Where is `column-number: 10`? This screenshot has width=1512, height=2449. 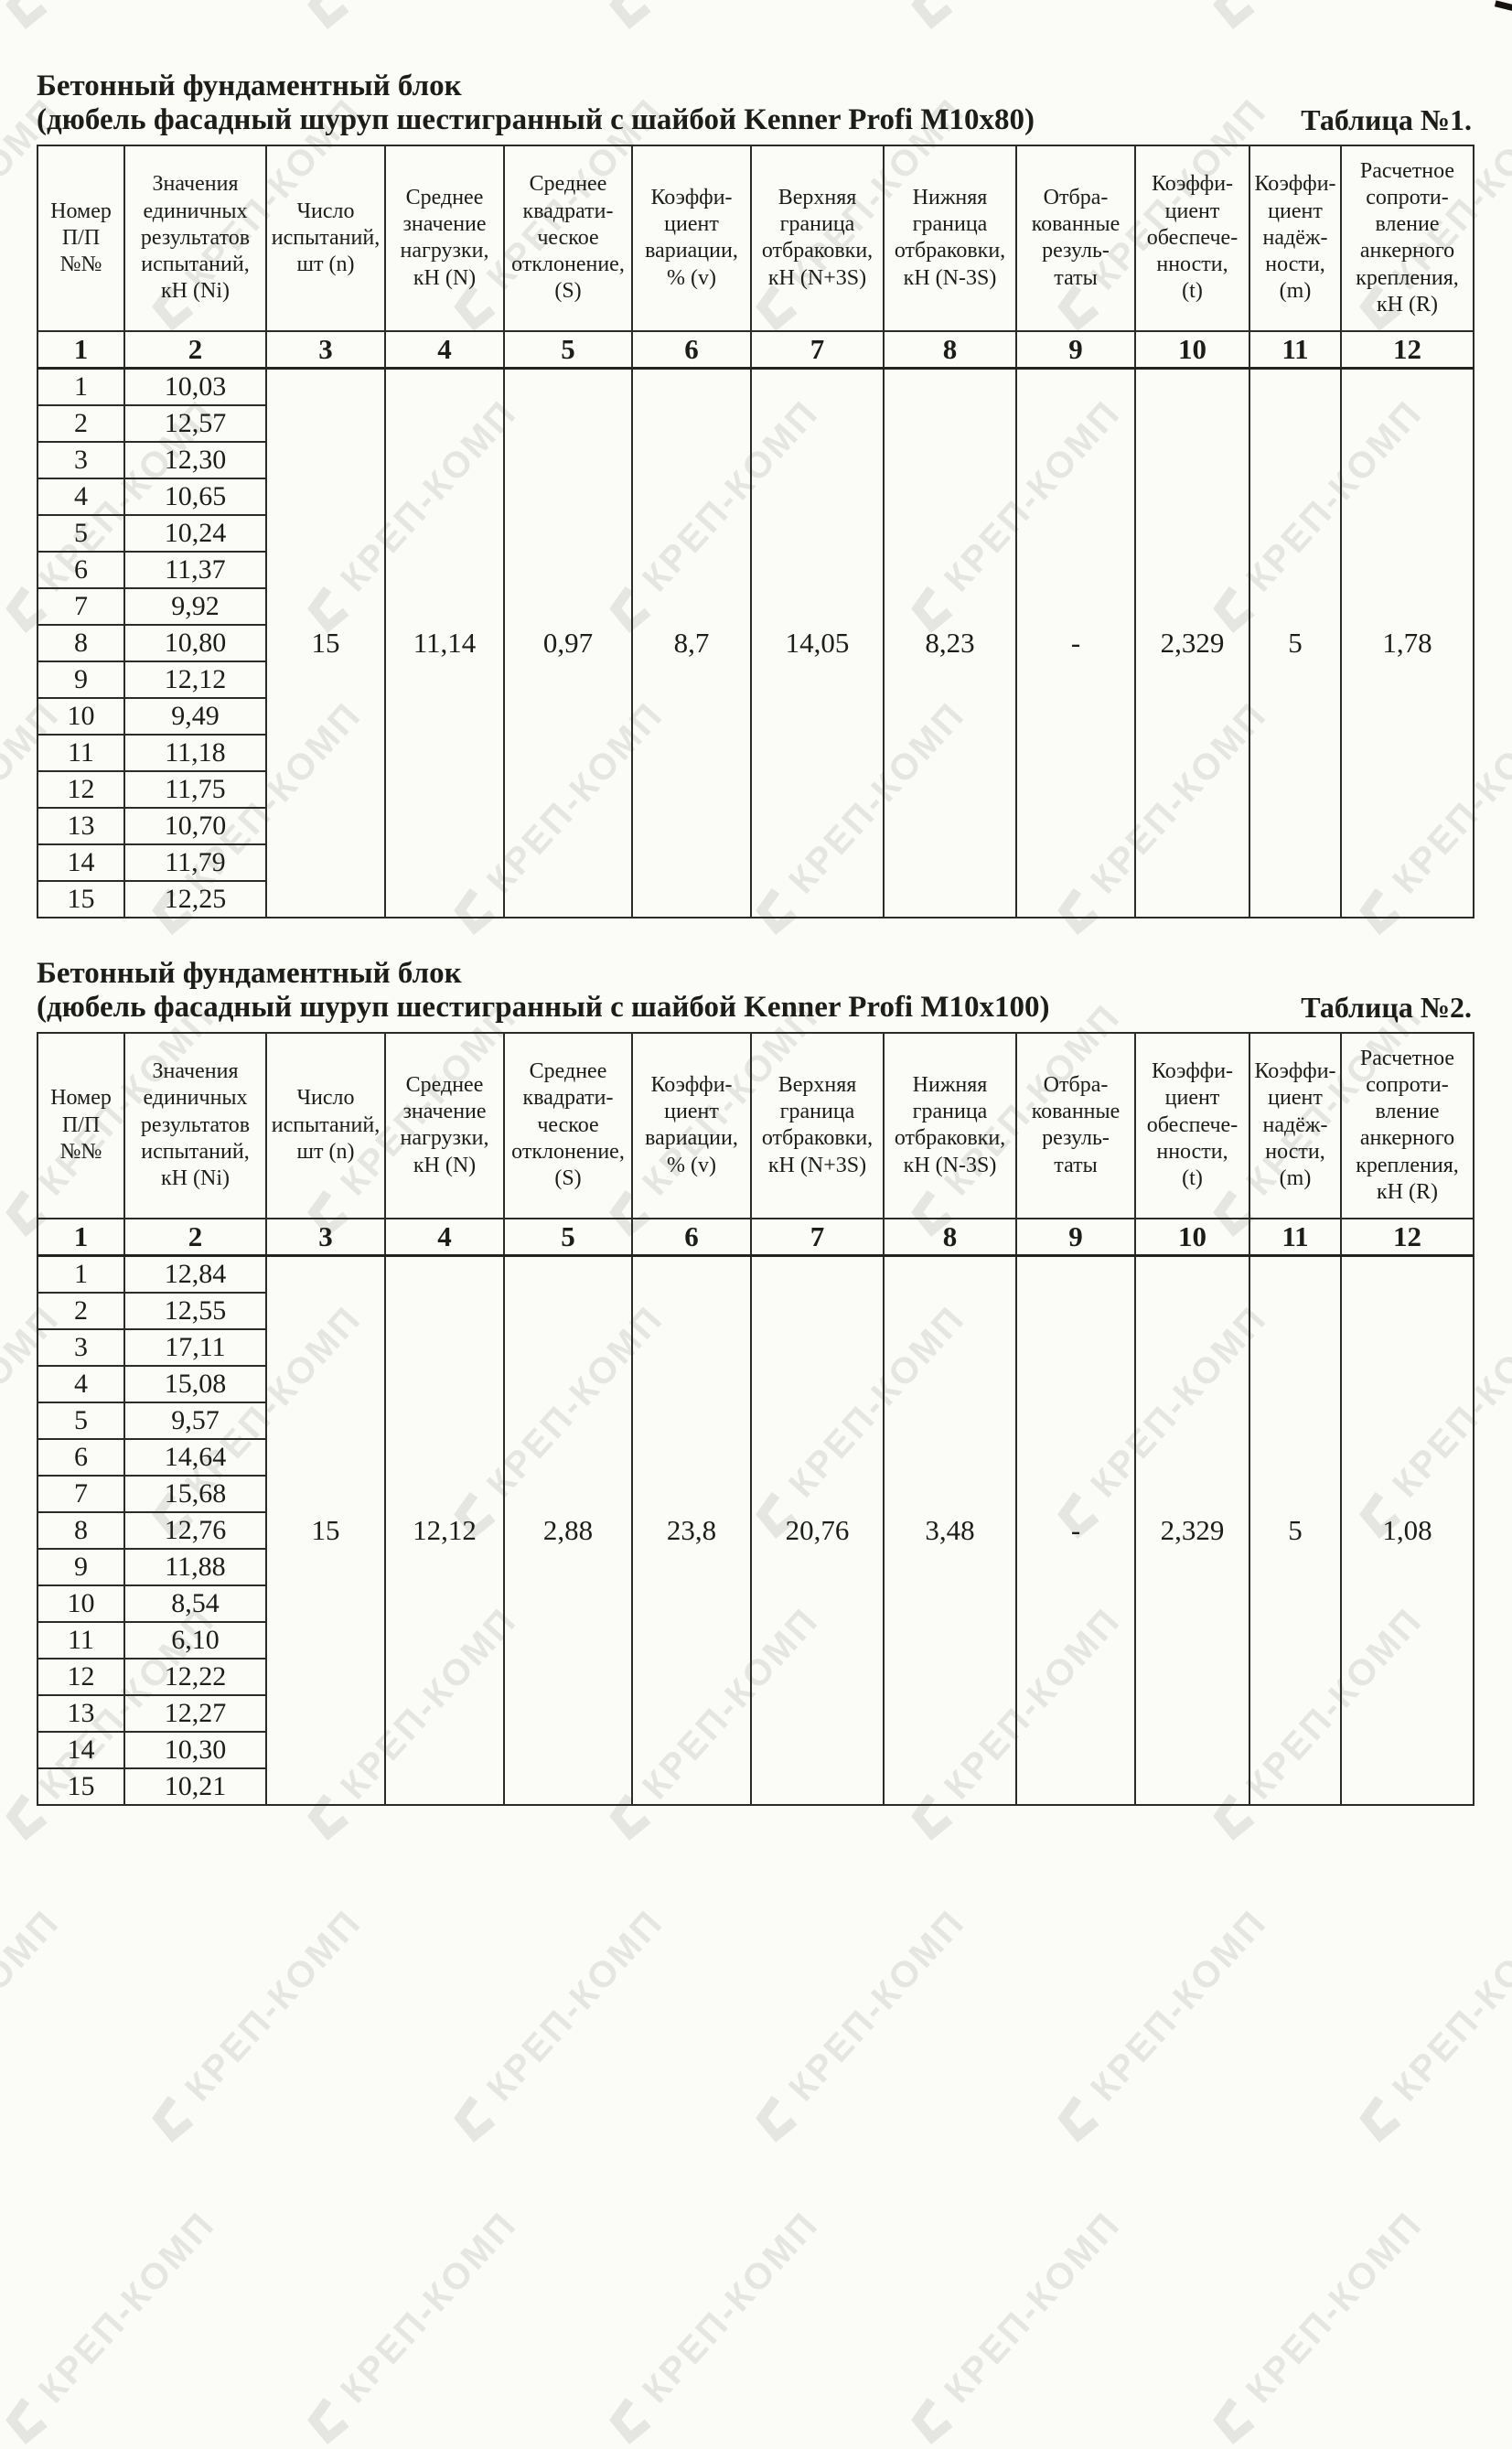
column-number: 10 is located at coordinates (1192, 1237).